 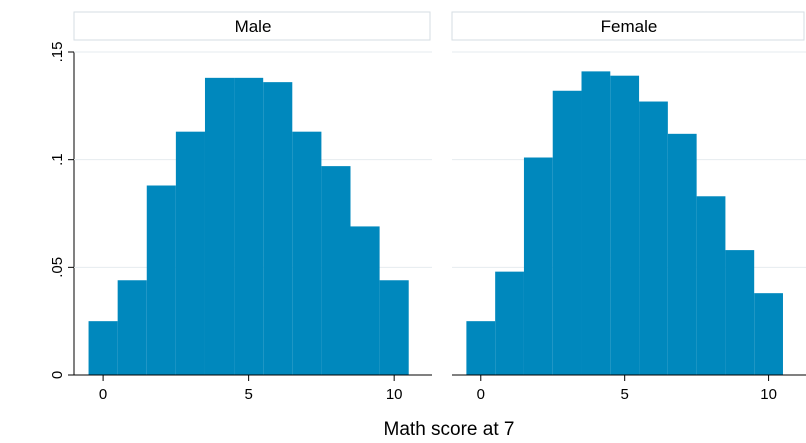 What do you see at coordinates (57, 52) in the screenshot?
I see `y-tick-label: .15` at bounding box center [57, 52].